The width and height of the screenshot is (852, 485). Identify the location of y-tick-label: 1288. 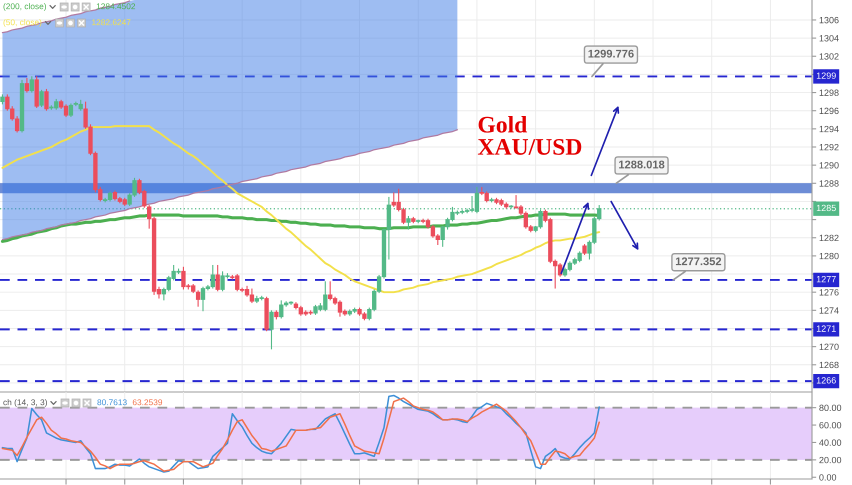
(829, 183).